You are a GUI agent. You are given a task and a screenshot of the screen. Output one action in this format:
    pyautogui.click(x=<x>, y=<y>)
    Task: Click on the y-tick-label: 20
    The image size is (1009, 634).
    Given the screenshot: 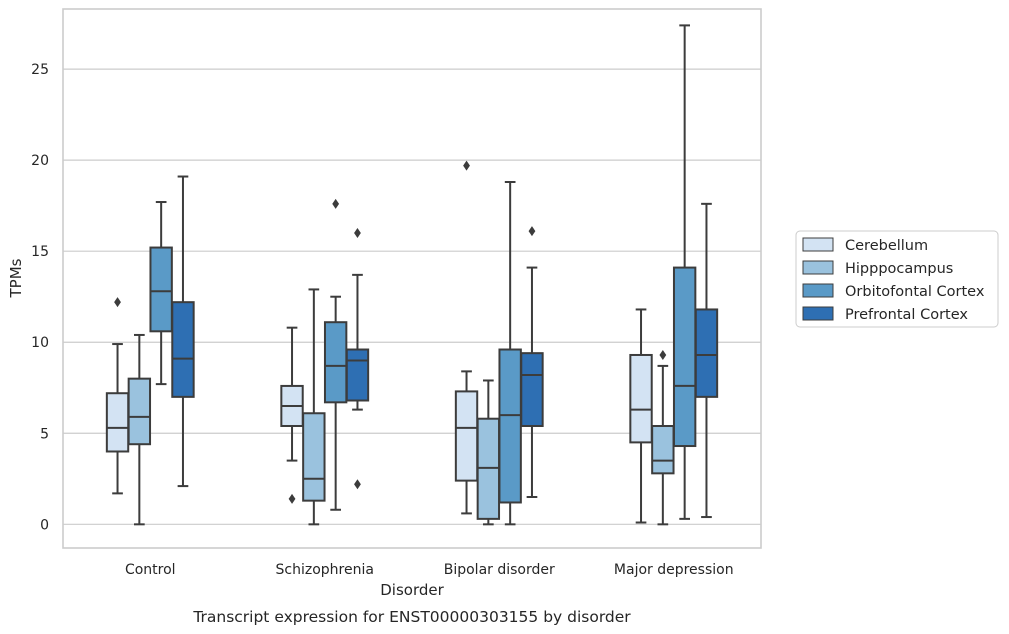 What is the action you would take?
    pyautogui.click(x=40, y=161)
    